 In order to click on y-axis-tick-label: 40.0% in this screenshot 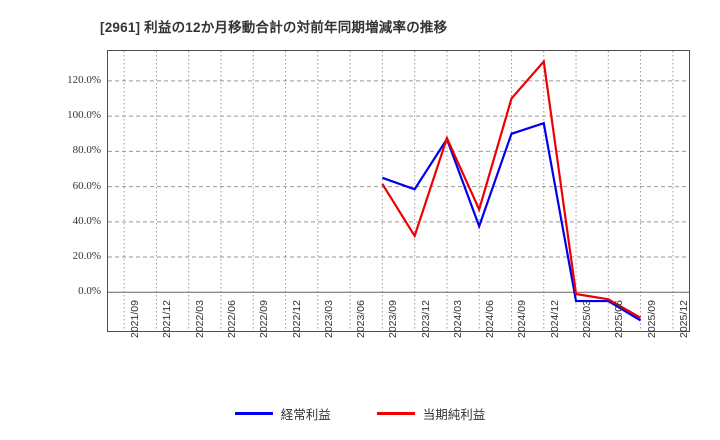, I will do `click(86, 220)`.